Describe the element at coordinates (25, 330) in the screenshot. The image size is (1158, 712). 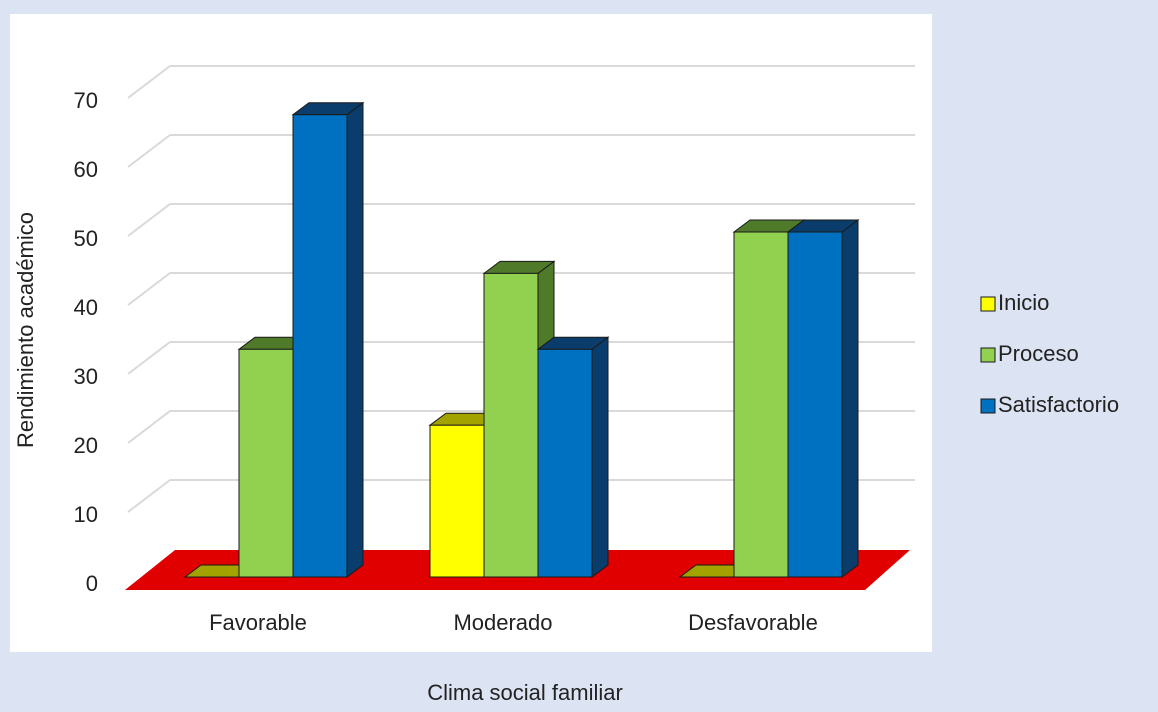
I see `y-axis-label: Rendimiento académico` at that location.